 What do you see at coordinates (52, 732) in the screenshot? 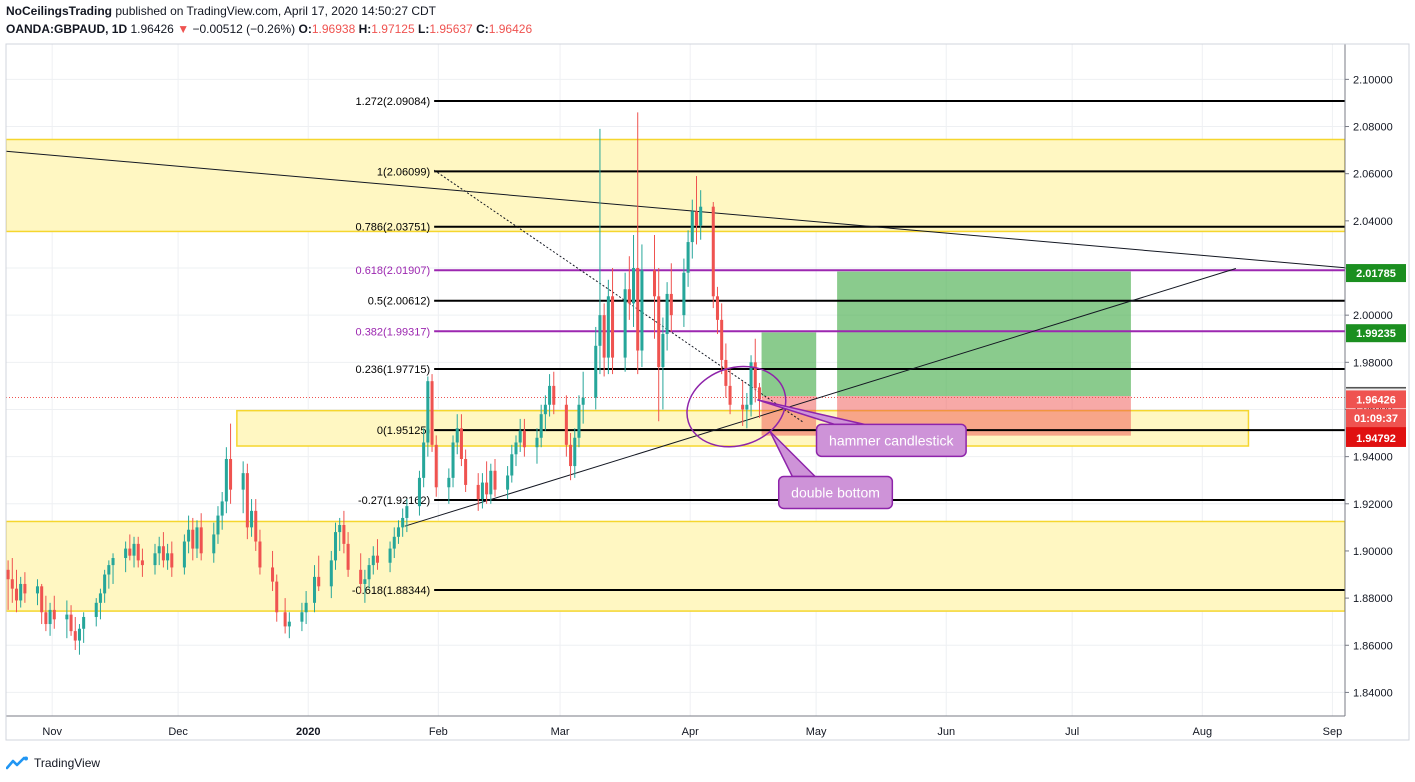
I see `x-tick-label: Nov` at bounding box center [52, 732].